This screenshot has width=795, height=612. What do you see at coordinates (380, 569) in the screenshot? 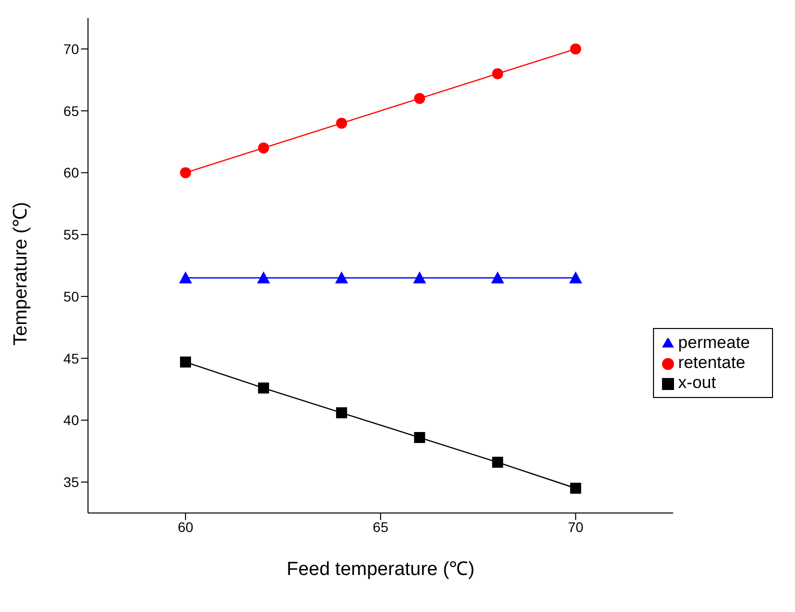
I see `x-axis-title: Feed temperature (℃)` at bounding box center [380, 569].